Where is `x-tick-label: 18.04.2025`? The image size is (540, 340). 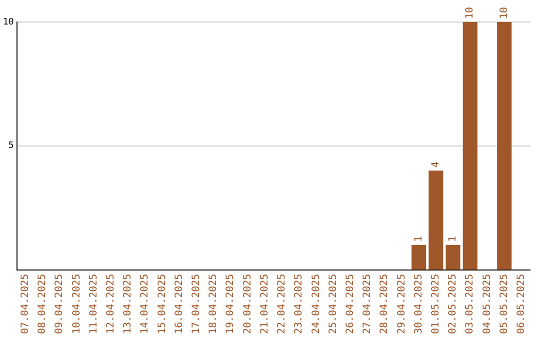
x-tick-label: 18.04.2025 is located at coordinates (214, 304).